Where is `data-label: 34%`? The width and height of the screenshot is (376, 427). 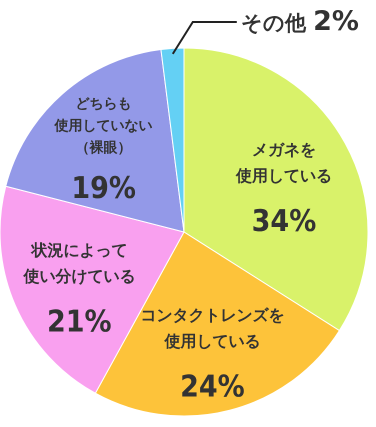 data-label: 34% is located at coordinates (284, 222).